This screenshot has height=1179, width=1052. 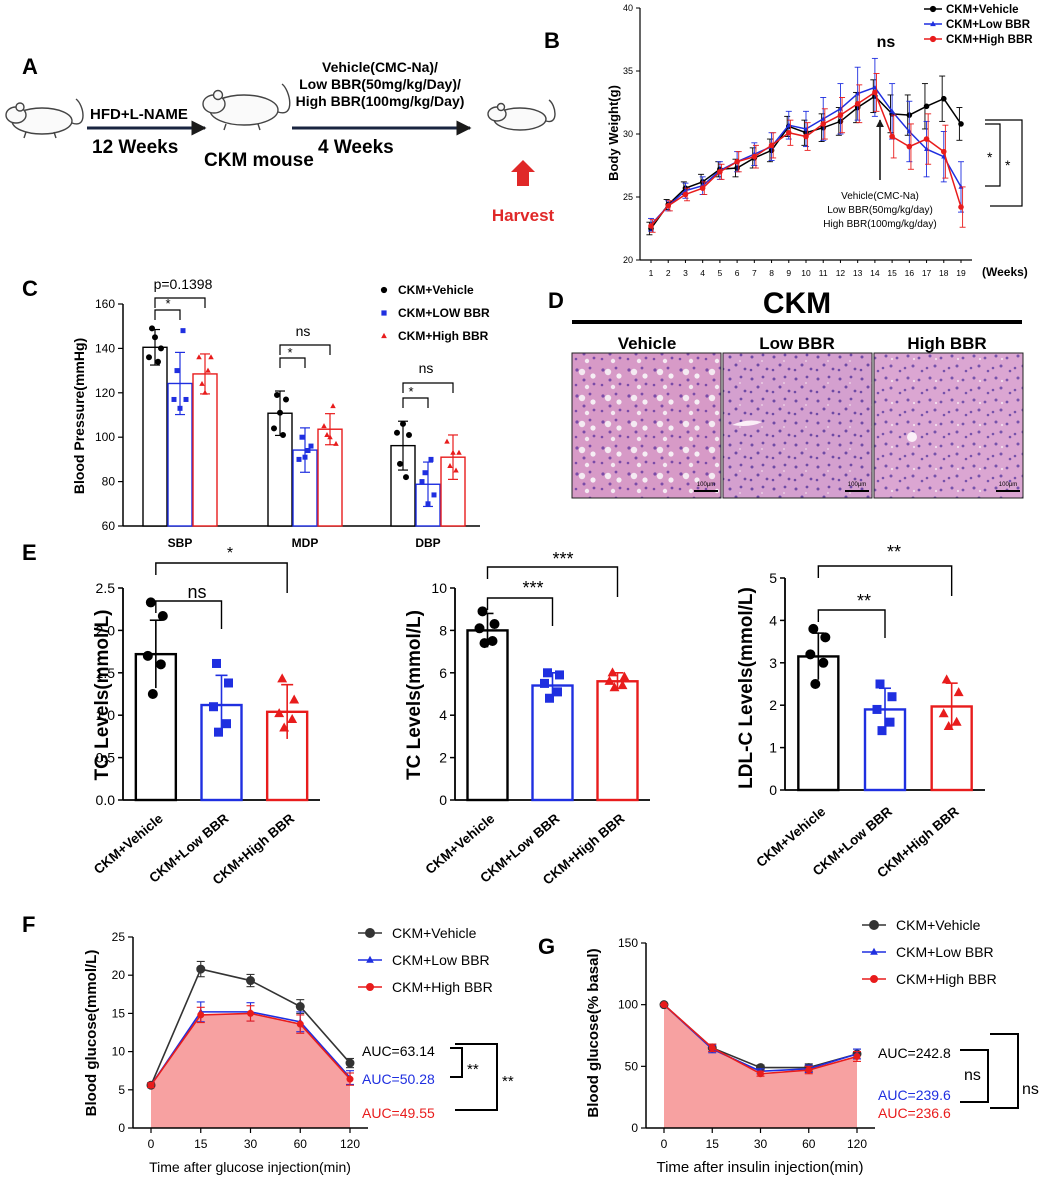 What do you see at coordinates (106, 630) in the screenshot?
I see `e1-y-tick-label: 2.0` at bounding box center [106, 630].